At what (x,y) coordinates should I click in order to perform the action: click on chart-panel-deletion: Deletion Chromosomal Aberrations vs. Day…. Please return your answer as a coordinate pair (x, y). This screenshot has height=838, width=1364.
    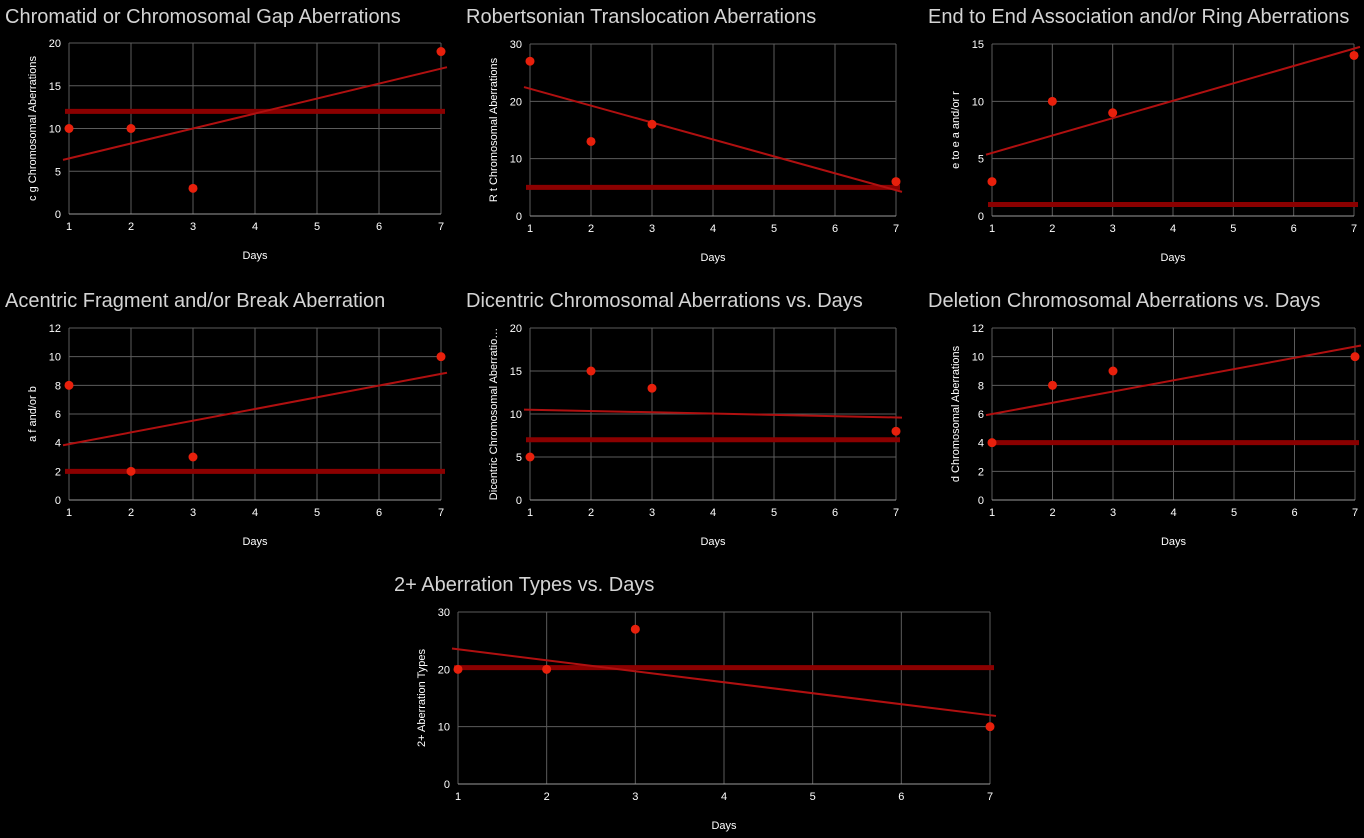
    Looking at the image, I should click on (1146, 421).